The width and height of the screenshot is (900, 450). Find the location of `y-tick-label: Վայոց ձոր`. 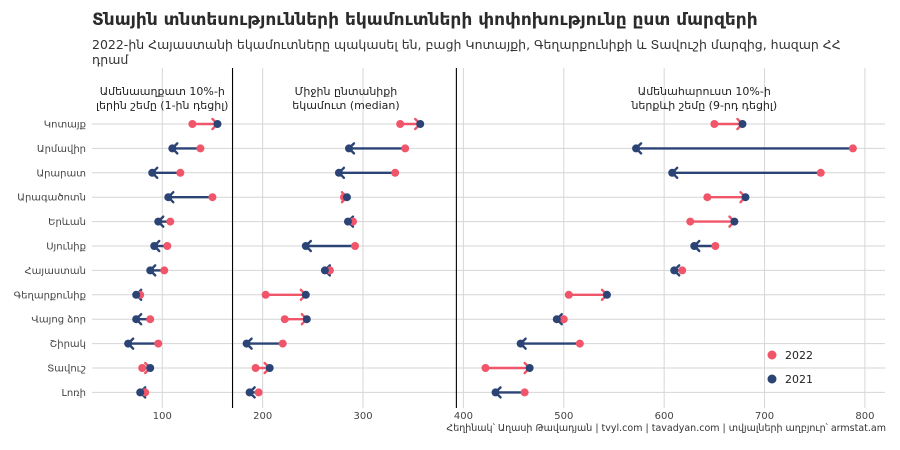

y-tick-label: Վայոց ձոր is located at coordinates (58, 320).